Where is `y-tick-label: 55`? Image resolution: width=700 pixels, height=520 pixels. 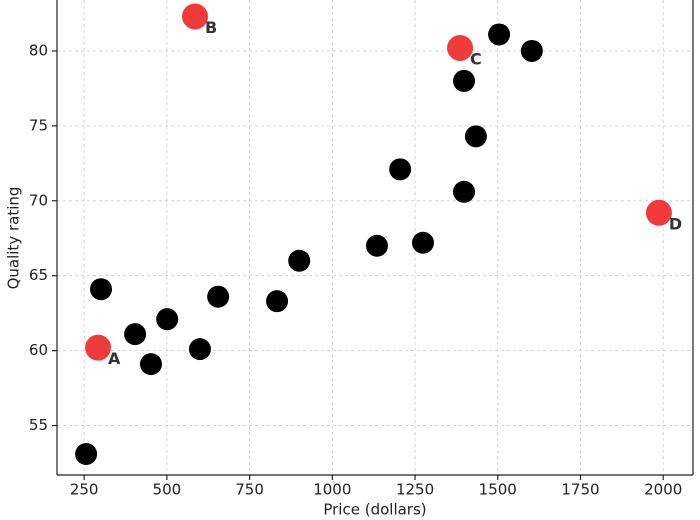
y-tick-label: 55 is located at coordinates (38, 425).